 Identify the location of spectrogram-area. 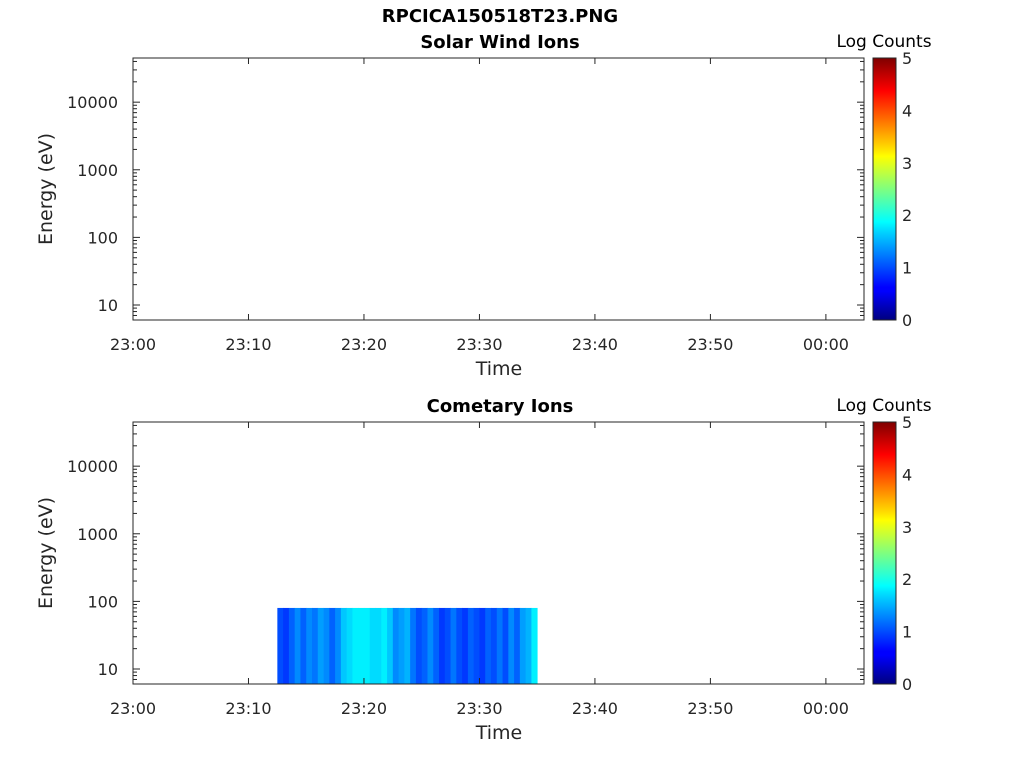
(407, 645).